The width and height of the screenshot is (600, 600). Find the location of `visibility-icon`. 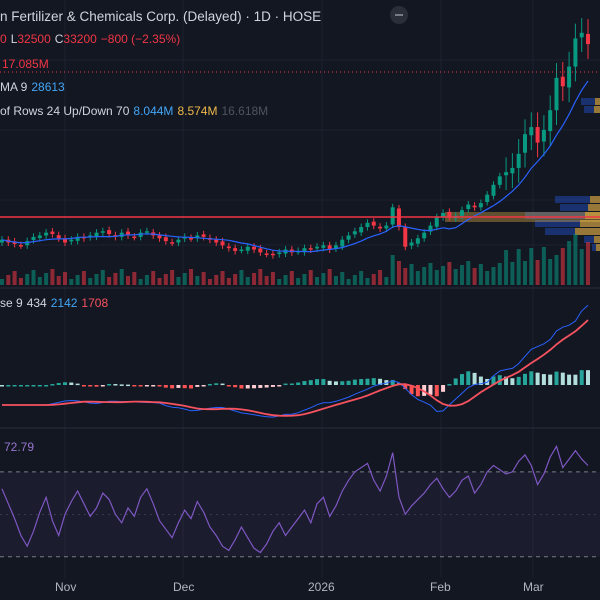

visibility-icon is located at coordinates (399, 15).